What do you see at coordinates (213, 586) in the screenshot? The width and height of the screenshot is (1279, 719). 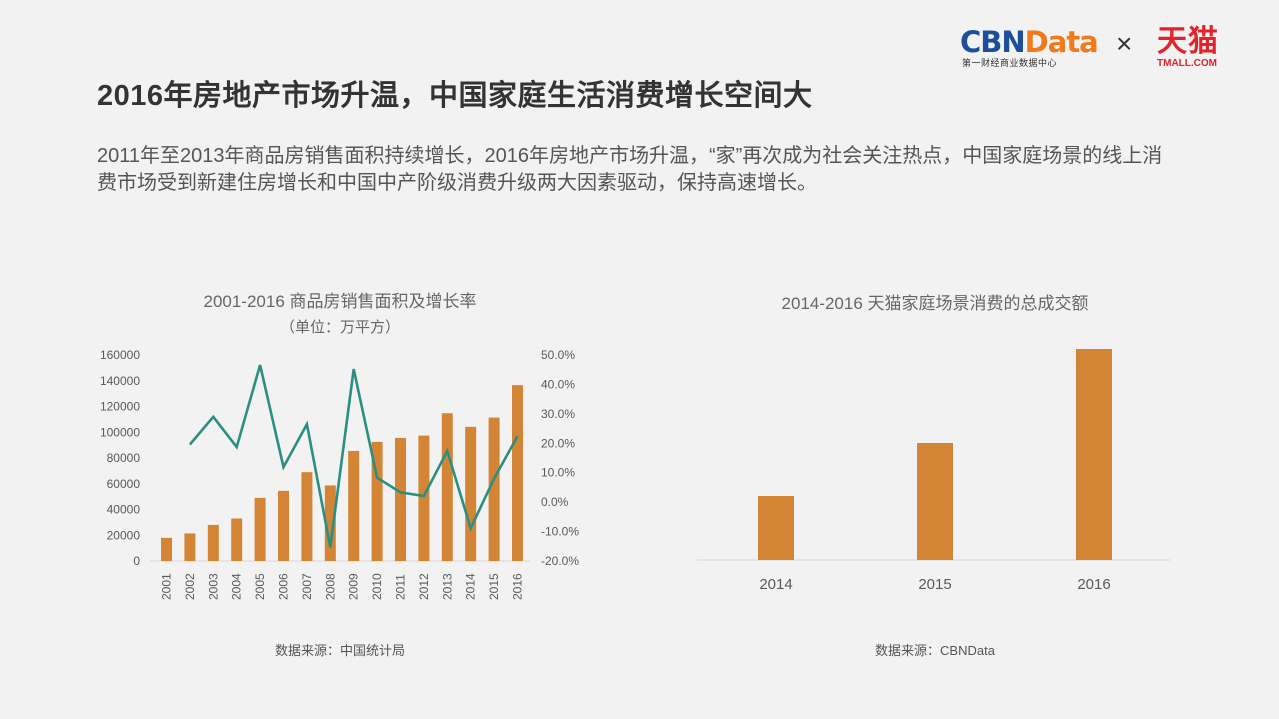 I see `x-axis-year-label: 2003` at bounding box center [213, 586].